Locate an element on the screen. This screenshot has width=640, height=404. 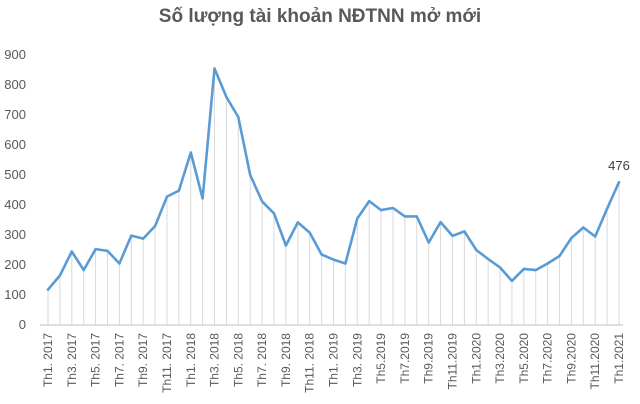
x-tick-label: Th3. 2019 is located at coordinates (357, 360).